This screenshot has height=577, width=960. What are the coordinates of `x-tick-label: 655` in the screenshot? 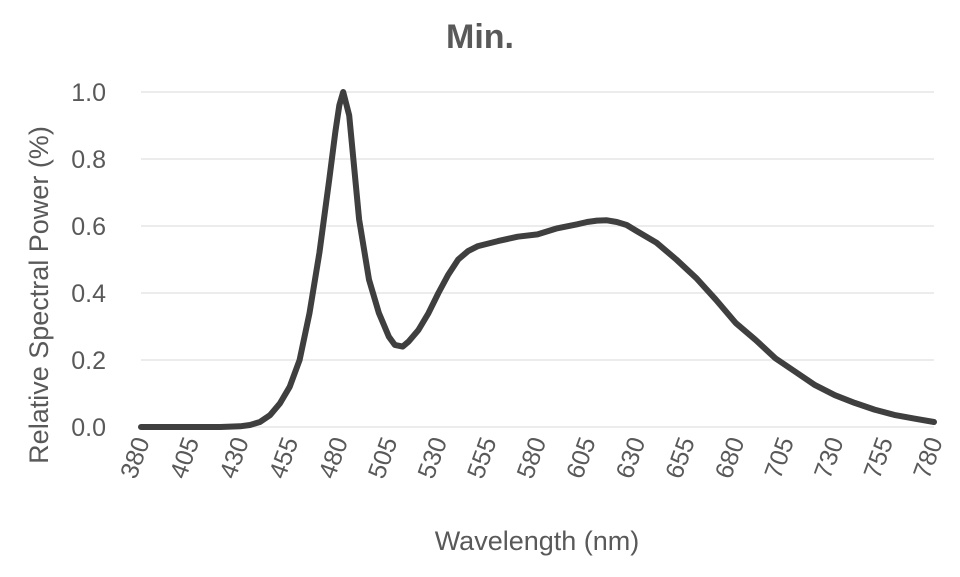 It's located at (680, 457).